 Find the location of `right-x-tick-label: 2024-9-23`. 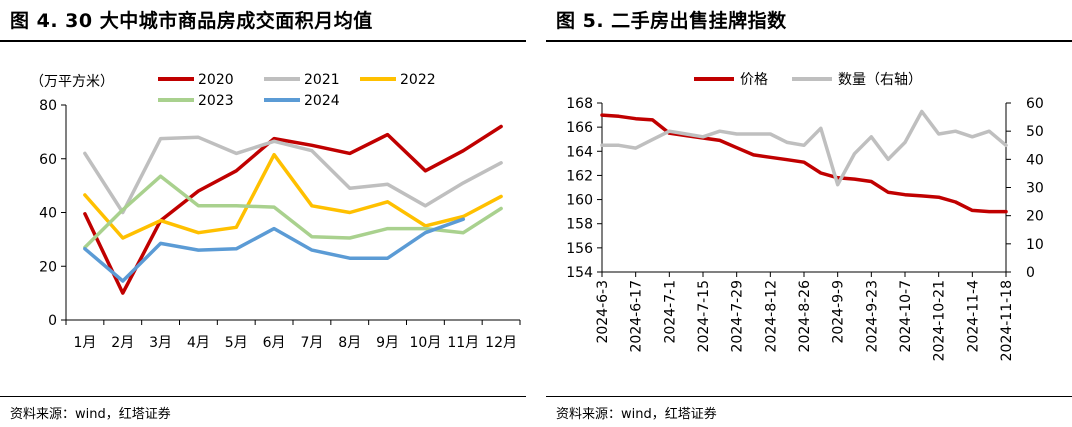

right-x-tick-label: 2024-9-23 is located at coordinates (872, 316).